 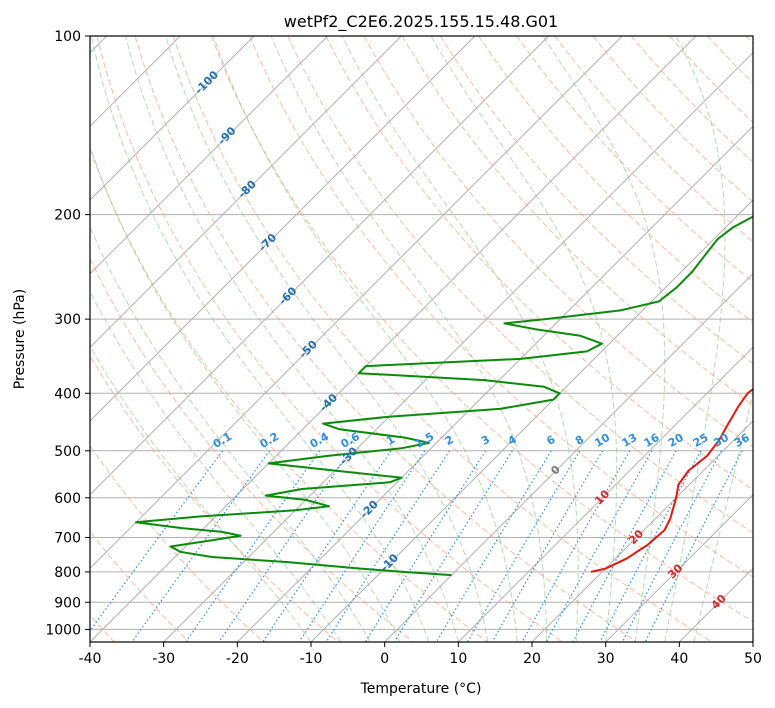 I want to click on x-tick-label: 20, so click(x=532, y=659).